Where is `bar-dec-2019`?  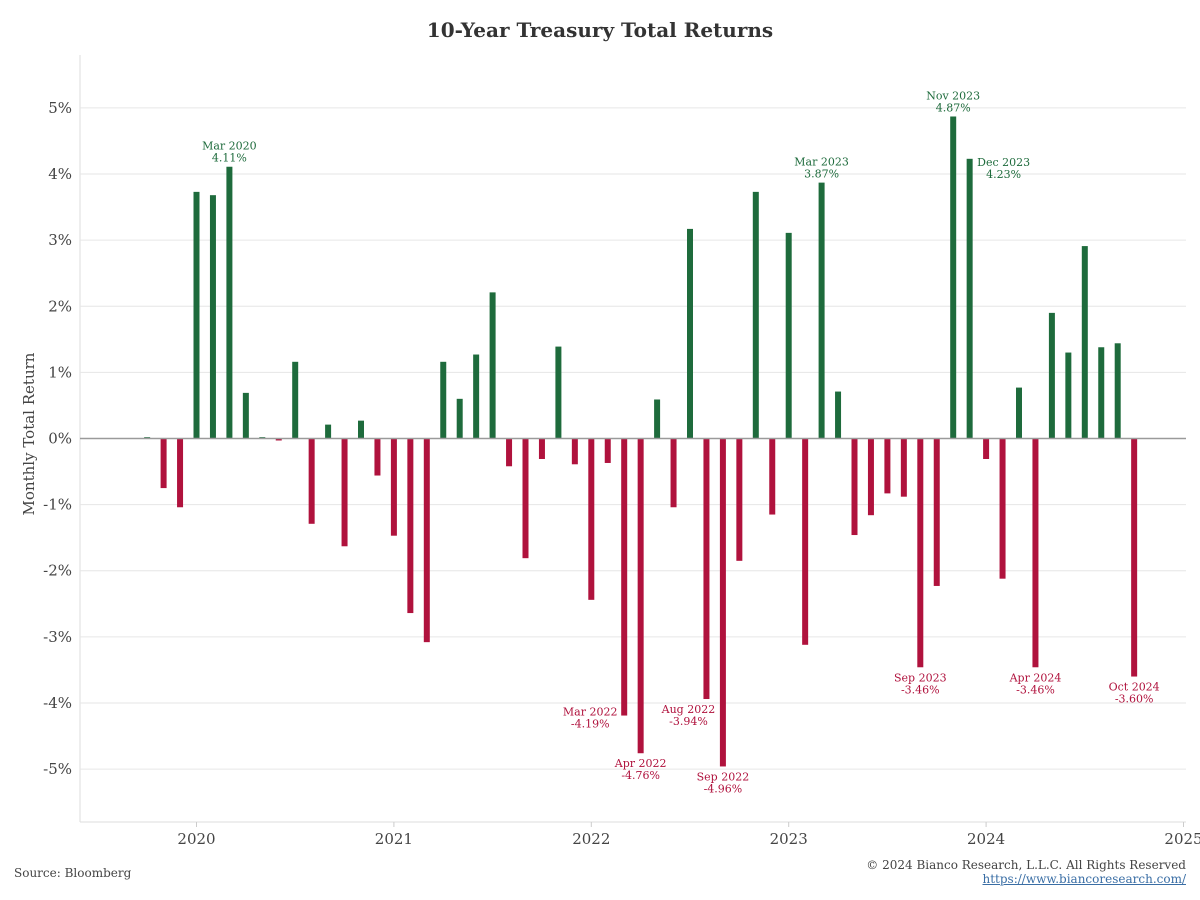
bar-dec-2019 is located at coordinates (180, 473).